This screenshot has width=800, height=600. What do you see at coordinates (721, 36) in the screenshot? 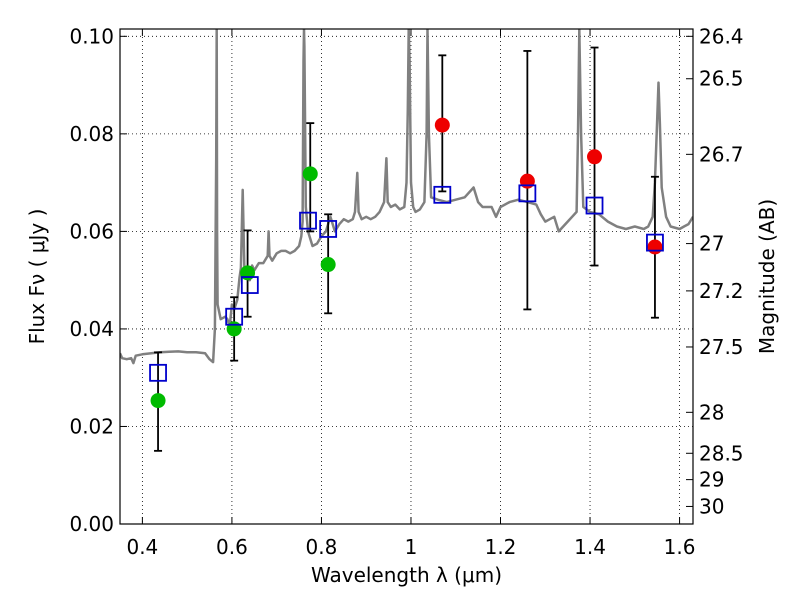
I see `y2-tick-label: 26.4` at bounding box center [721, 36].